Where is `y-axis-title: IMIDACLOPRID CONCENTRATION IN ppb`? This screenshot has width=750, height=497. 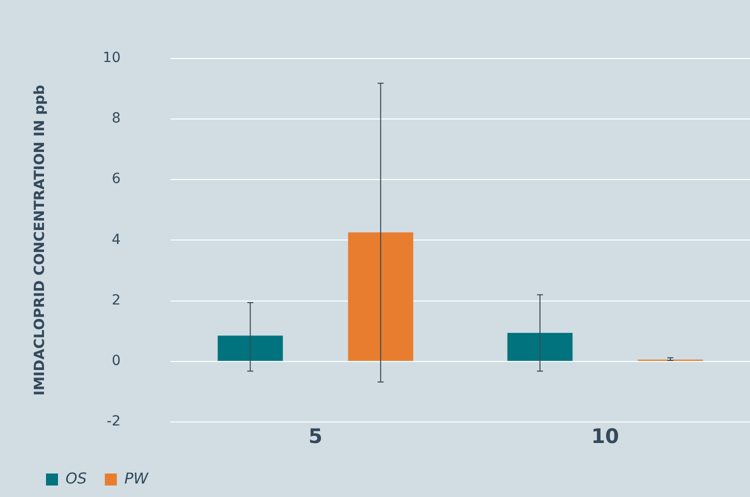
y-axis-title: IMIDACLOPRID CONCENTRATION IN ppb is located at coordinates (40, 240).